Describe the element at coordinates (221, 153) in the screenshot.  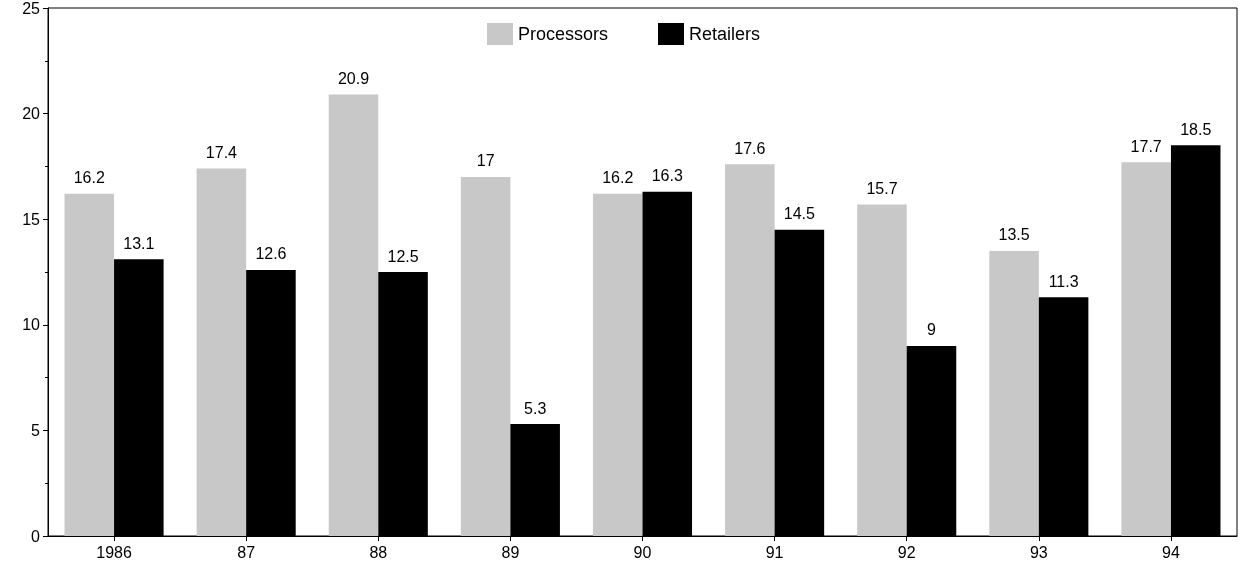
I see `data-label: 17.4` at that location.